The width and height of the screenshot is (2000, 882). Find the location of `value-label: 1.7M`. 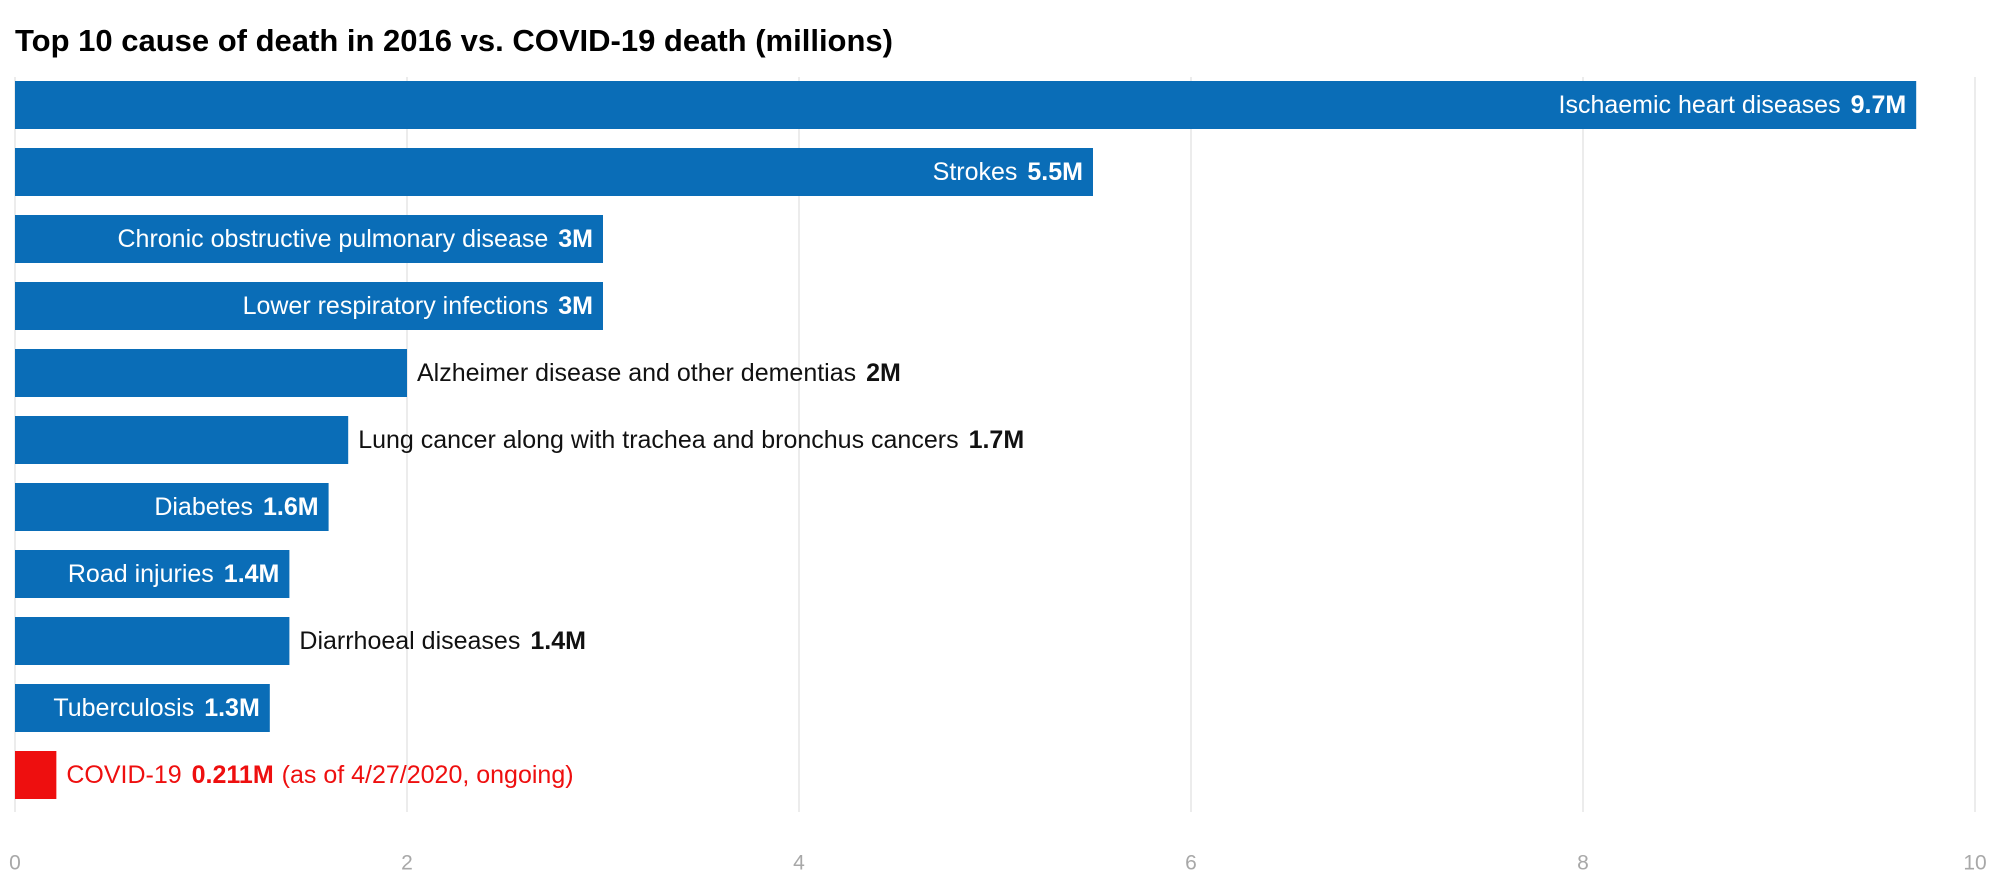

value-label: 1.7M is located at coordinates (997, 440).